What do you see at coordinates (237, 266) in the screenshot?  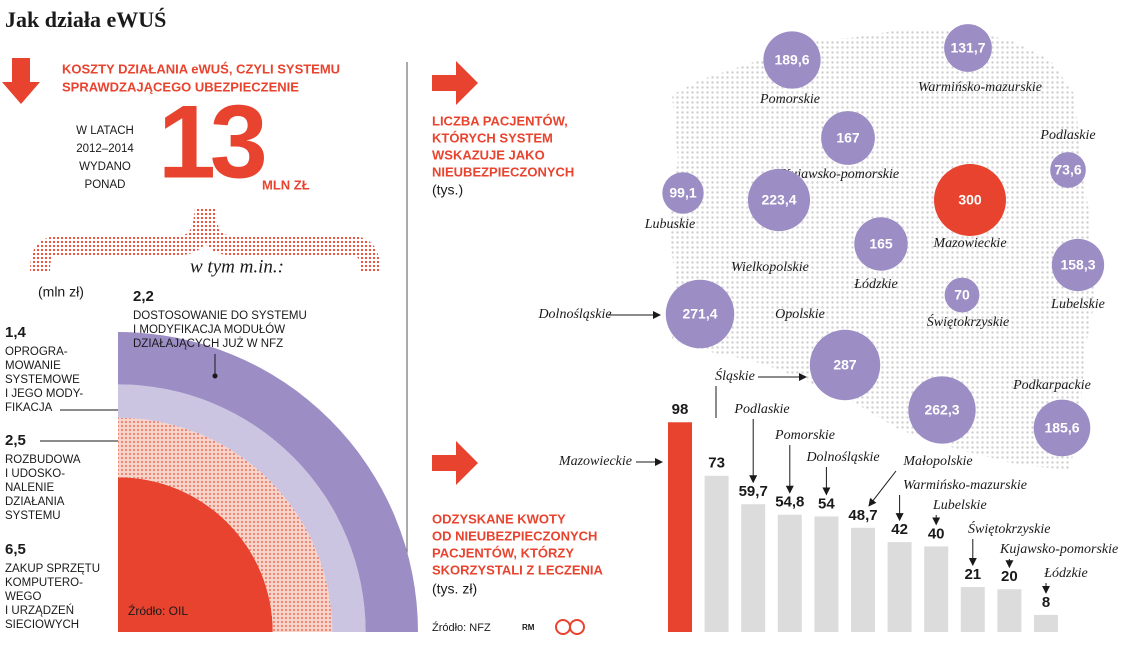 I see `subtitle: w tym m.in.:` at bounding box center [237, 266].